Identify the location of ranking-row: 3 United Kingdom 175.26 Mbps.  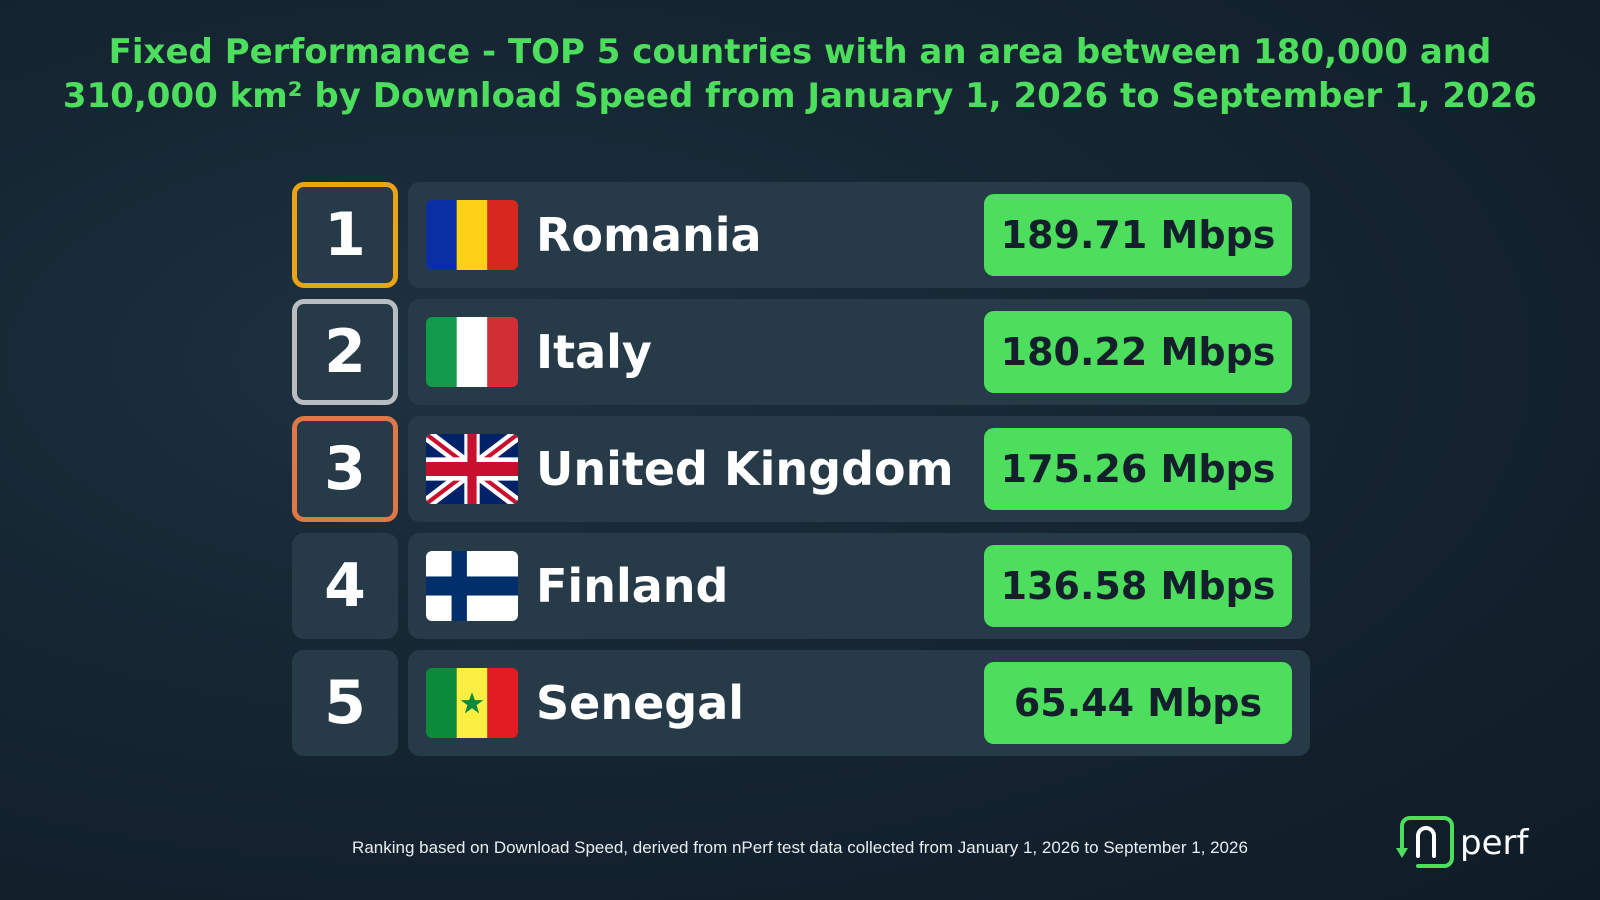
(801, 469).